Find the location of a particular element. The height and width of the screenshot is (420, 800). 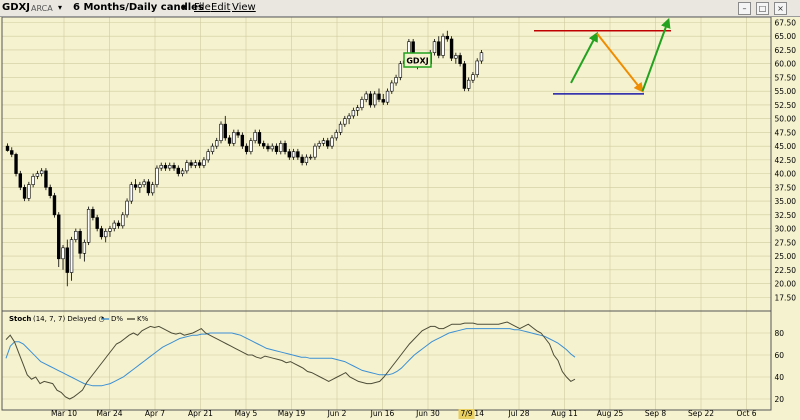

k-legend-label: K% is located at coordinates (143, 319).